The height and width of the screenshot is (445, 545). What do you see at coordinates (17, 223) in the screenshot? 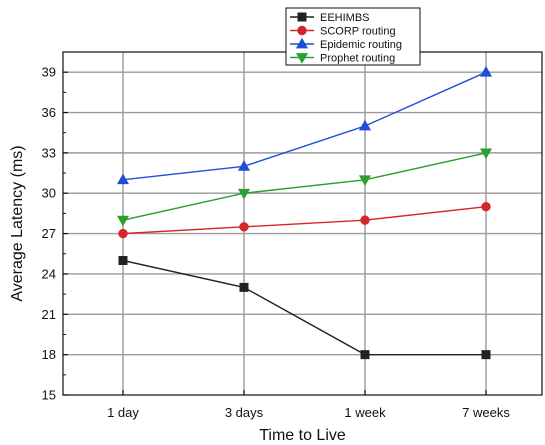
I see `y-axis-title: Average Latency (ms)` at bounding box center [17, 223].